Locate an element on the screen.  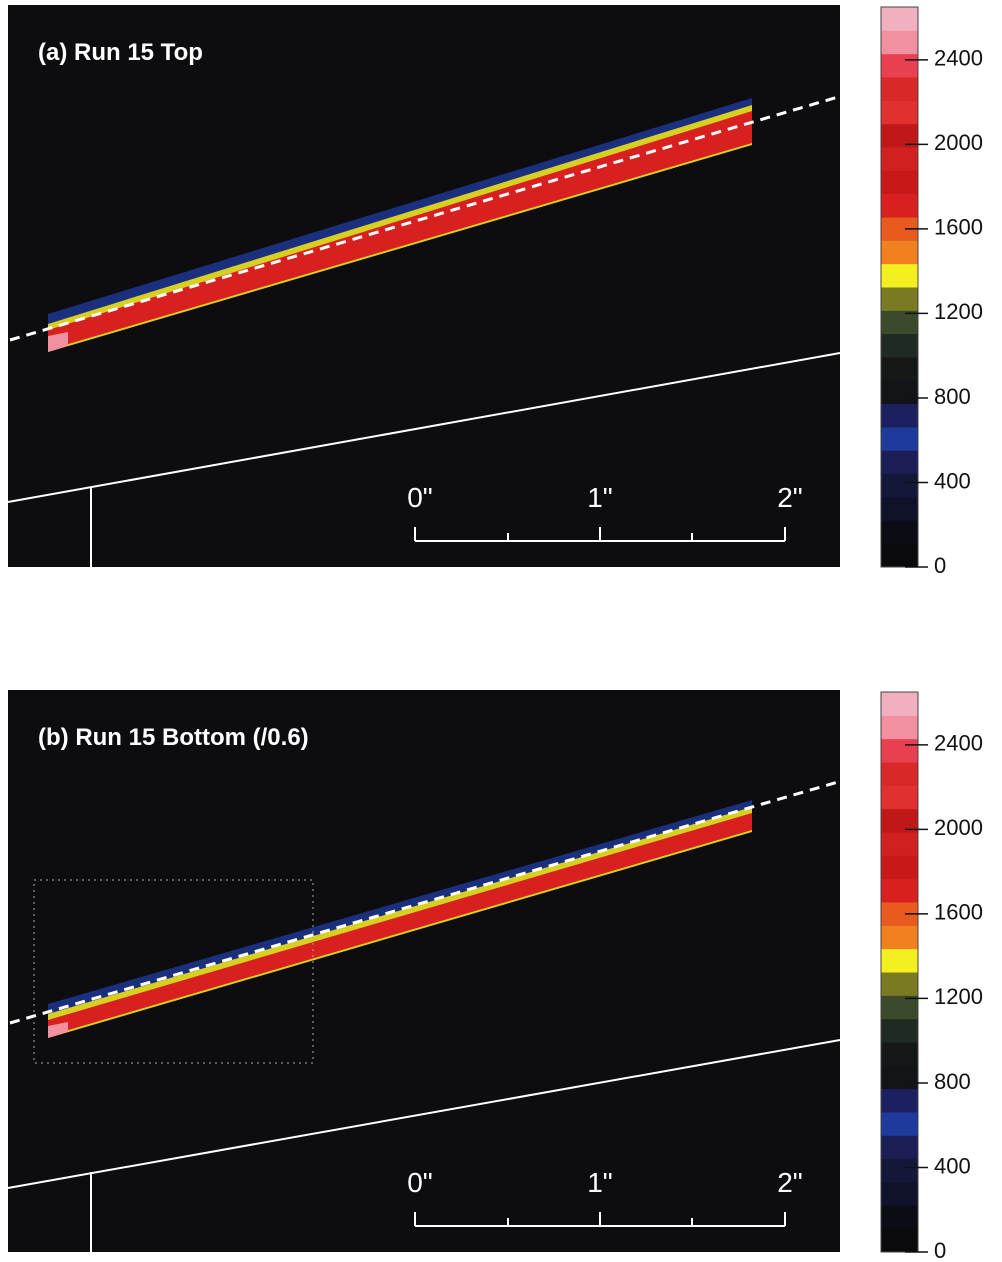
zoom-box is located at coordinates (173, 971).